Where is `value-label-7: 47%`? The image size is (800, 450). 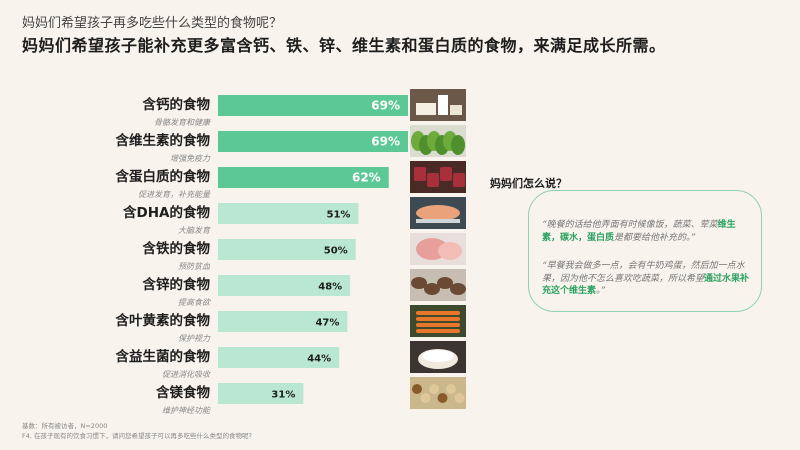
value-label-7: 47% is located at coordinates (327, 323).